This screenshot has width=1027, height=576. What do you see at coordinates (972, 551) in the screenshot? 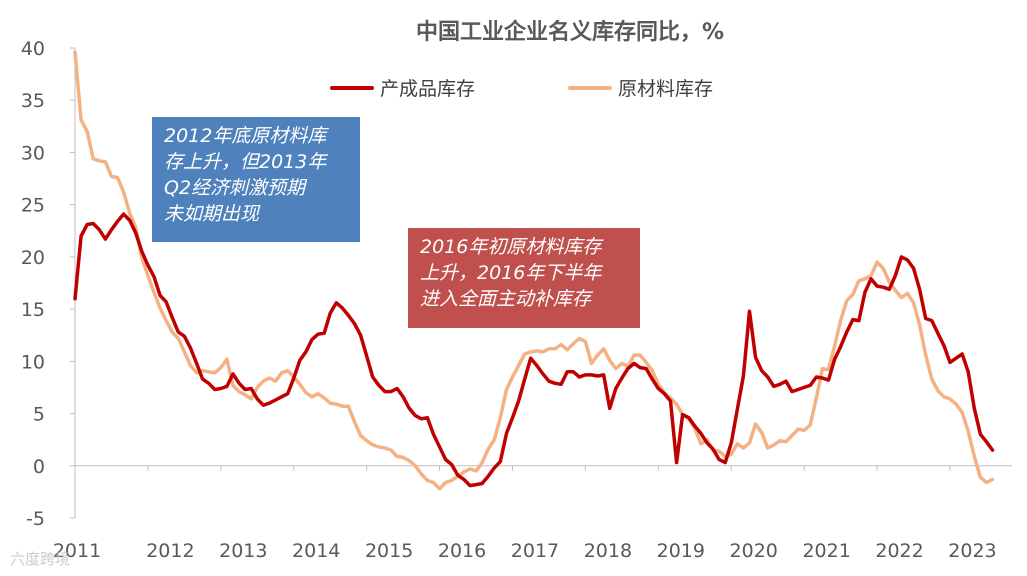
I see `x-tick-label: 2023` at bounding box center [972, 551].